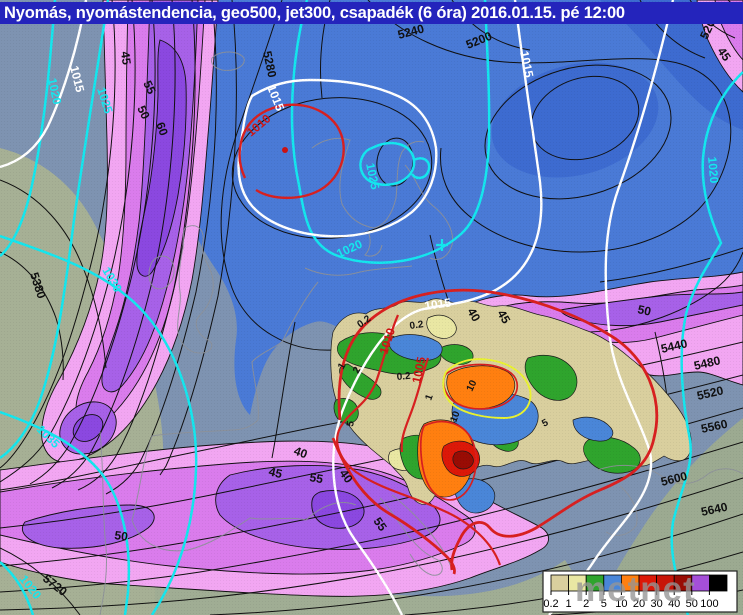  I want to click on legend-tick-label: 0.2, so click(550, 604).